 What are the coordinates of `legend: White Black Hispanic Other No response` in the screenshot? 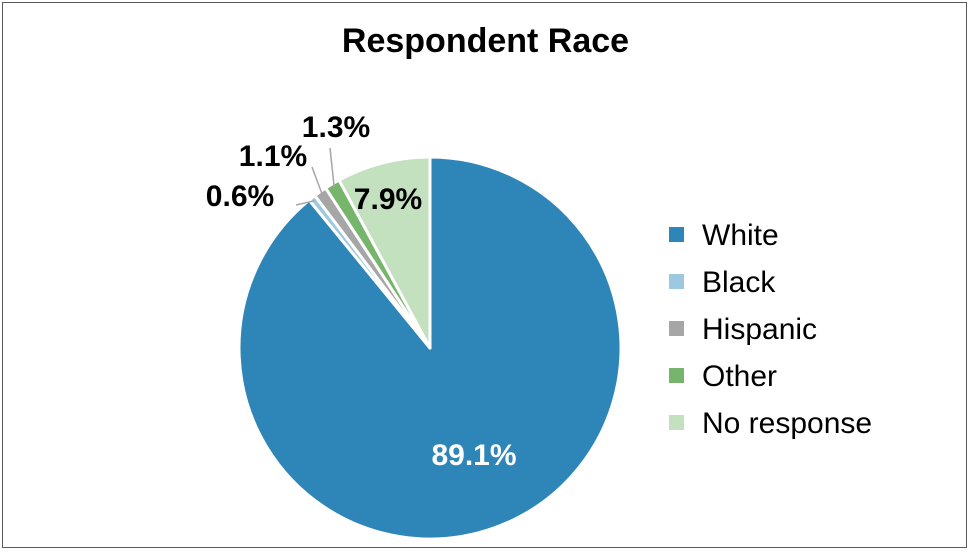 It's located at (770, 329).